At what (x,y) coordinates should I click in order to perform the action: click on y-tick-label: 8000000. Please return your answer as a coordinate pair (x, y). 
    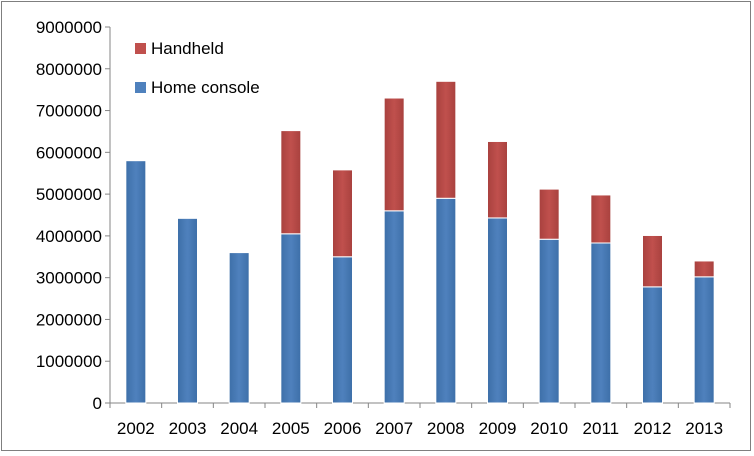
    Looking at the image, I should click on (69, 69).